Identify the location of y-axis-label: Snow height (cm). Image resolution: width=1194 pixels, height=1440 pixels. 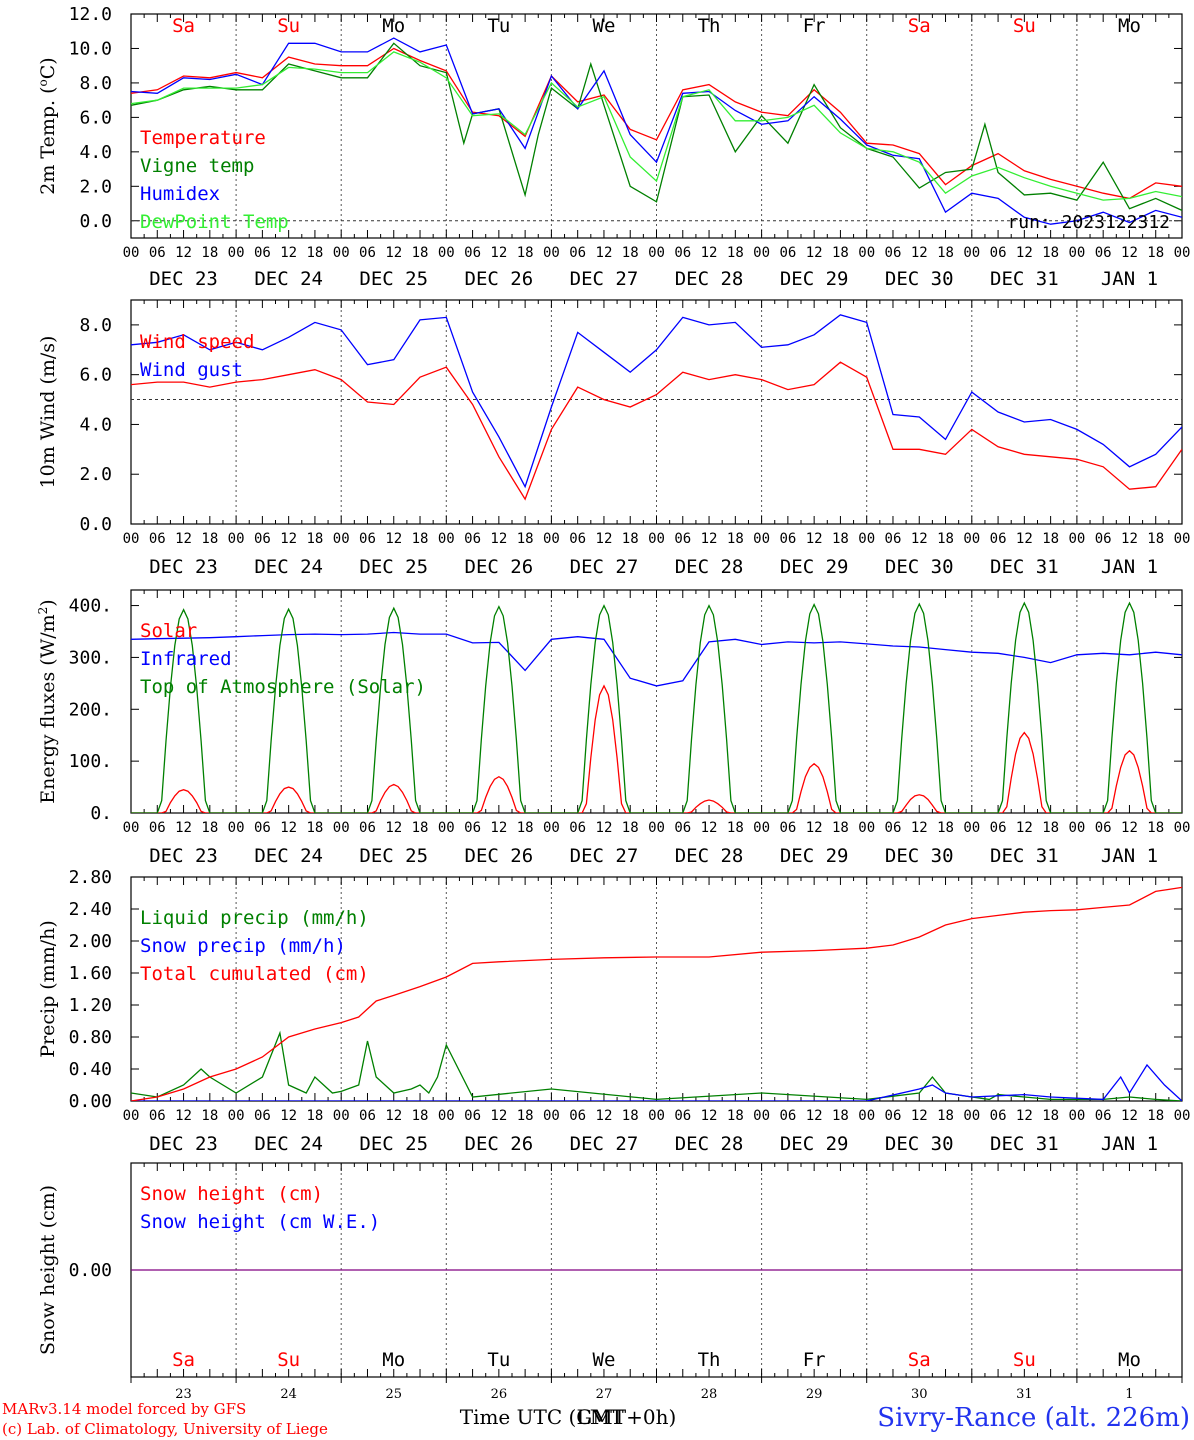
(48, 1270).